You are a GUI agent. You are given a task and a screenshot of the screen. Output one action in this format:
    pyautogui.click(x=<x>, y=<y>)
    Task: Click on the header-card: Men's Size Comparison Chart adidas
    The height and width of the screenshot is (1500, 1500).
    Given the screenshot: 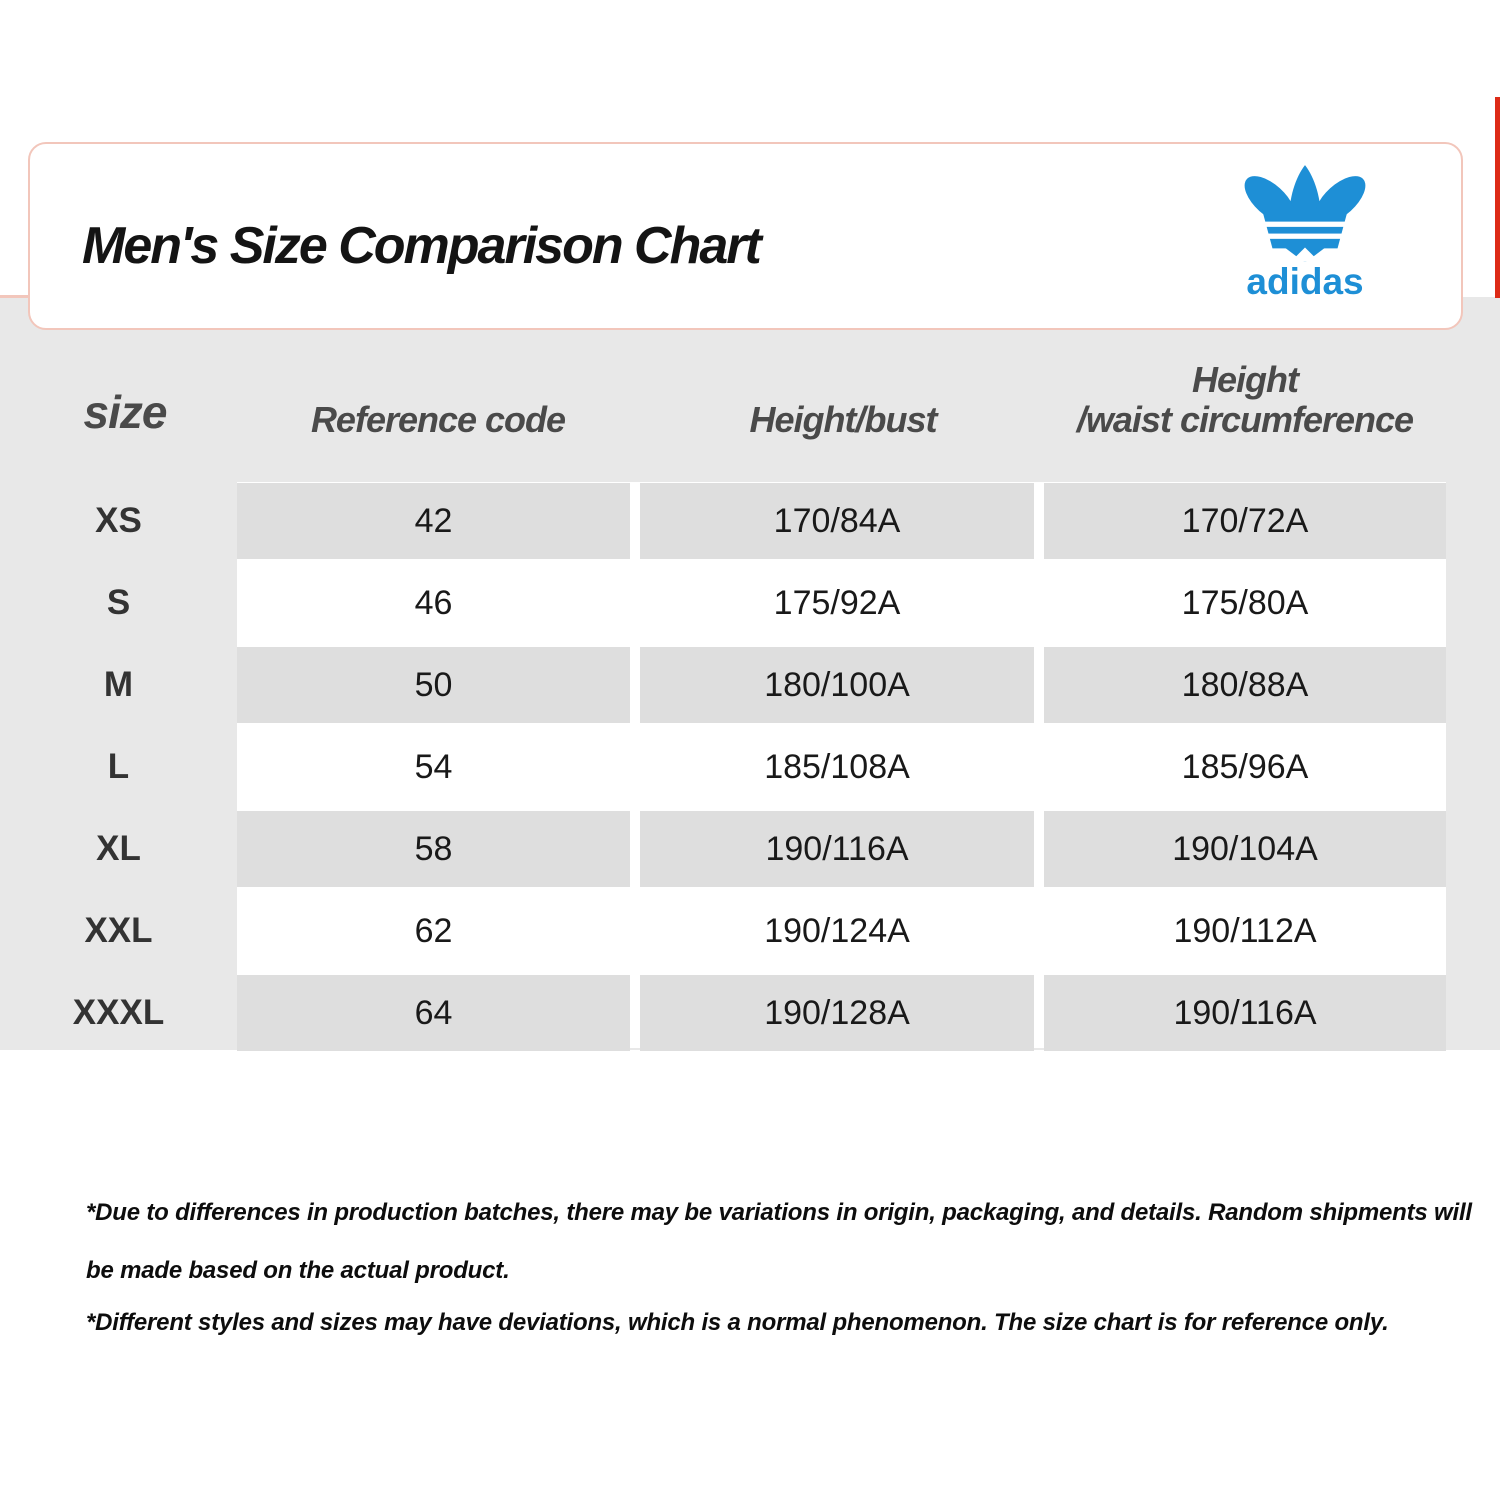 What is the action you would take?
    pyautogui.click(x=745, y=236)
    